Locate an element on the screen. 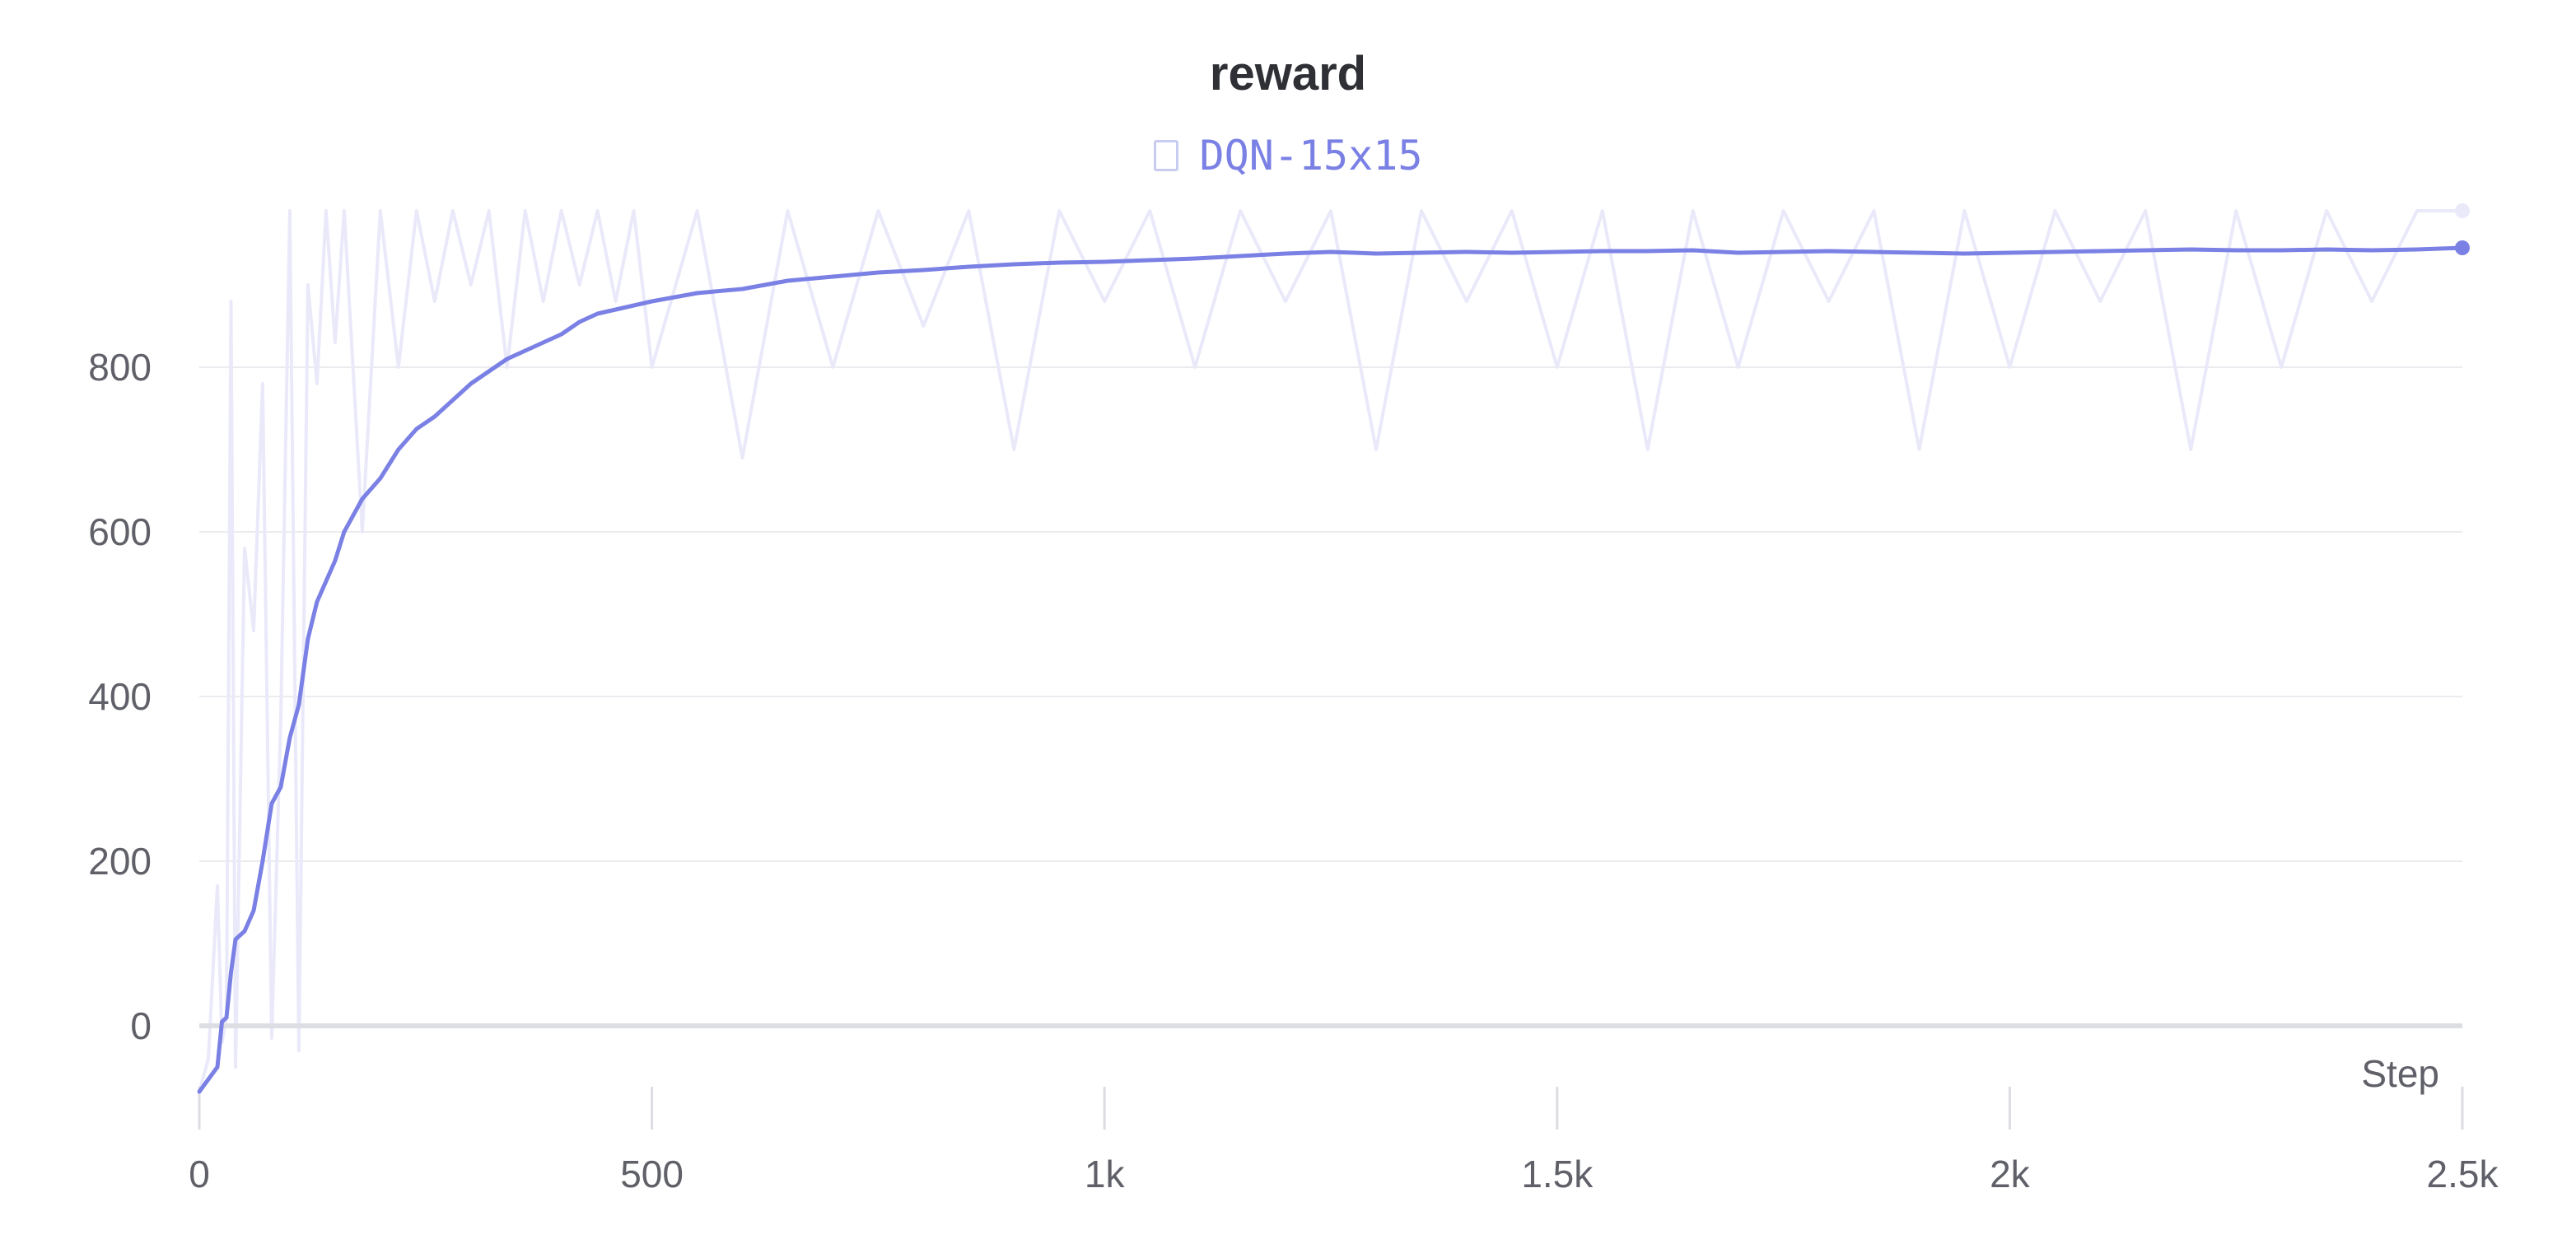 Image resolution: width=2576 pixels, height=1258 pixels. x-tick-label-1000: 1k is located at coordinates (1105, 1174).